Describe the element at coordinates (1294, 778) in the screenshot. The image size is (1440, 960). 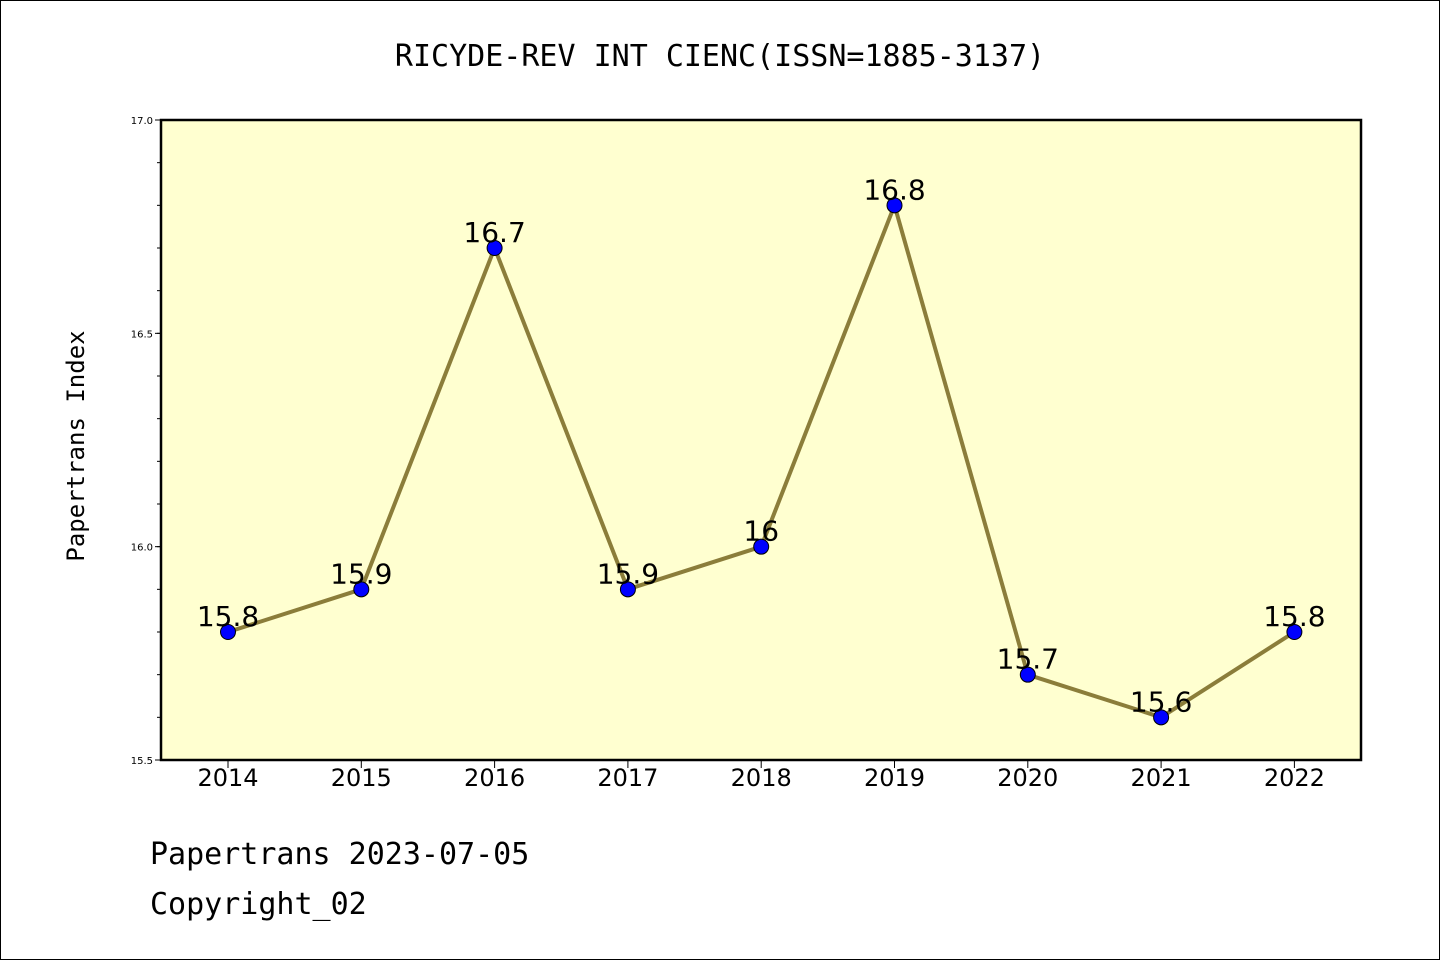
I see `x-tick-label: 2022` at that location.